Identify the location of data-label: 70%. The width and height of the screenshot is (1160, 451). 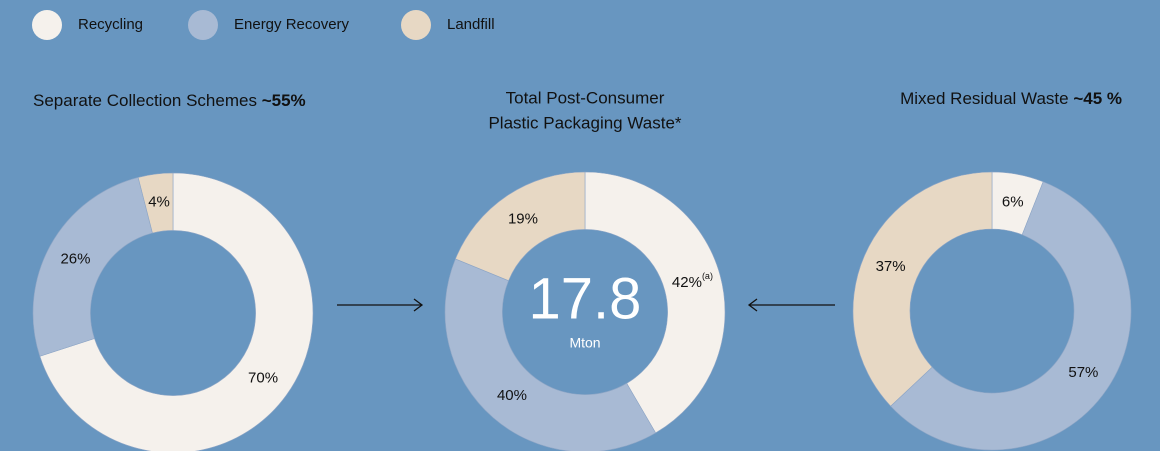
(263, 377).